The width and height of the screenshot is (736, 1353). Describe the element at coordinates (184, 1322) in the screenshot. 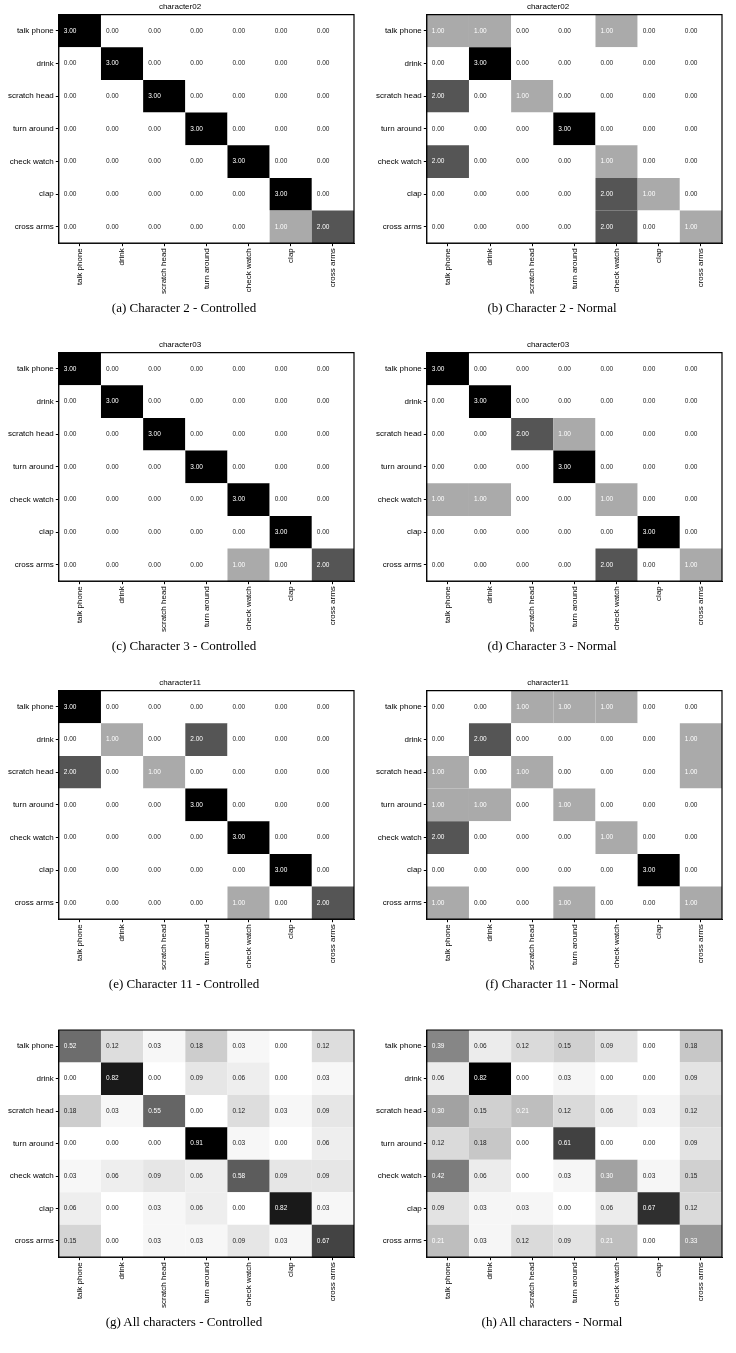

I see `text: (g) All characters - Controlled` at that location.